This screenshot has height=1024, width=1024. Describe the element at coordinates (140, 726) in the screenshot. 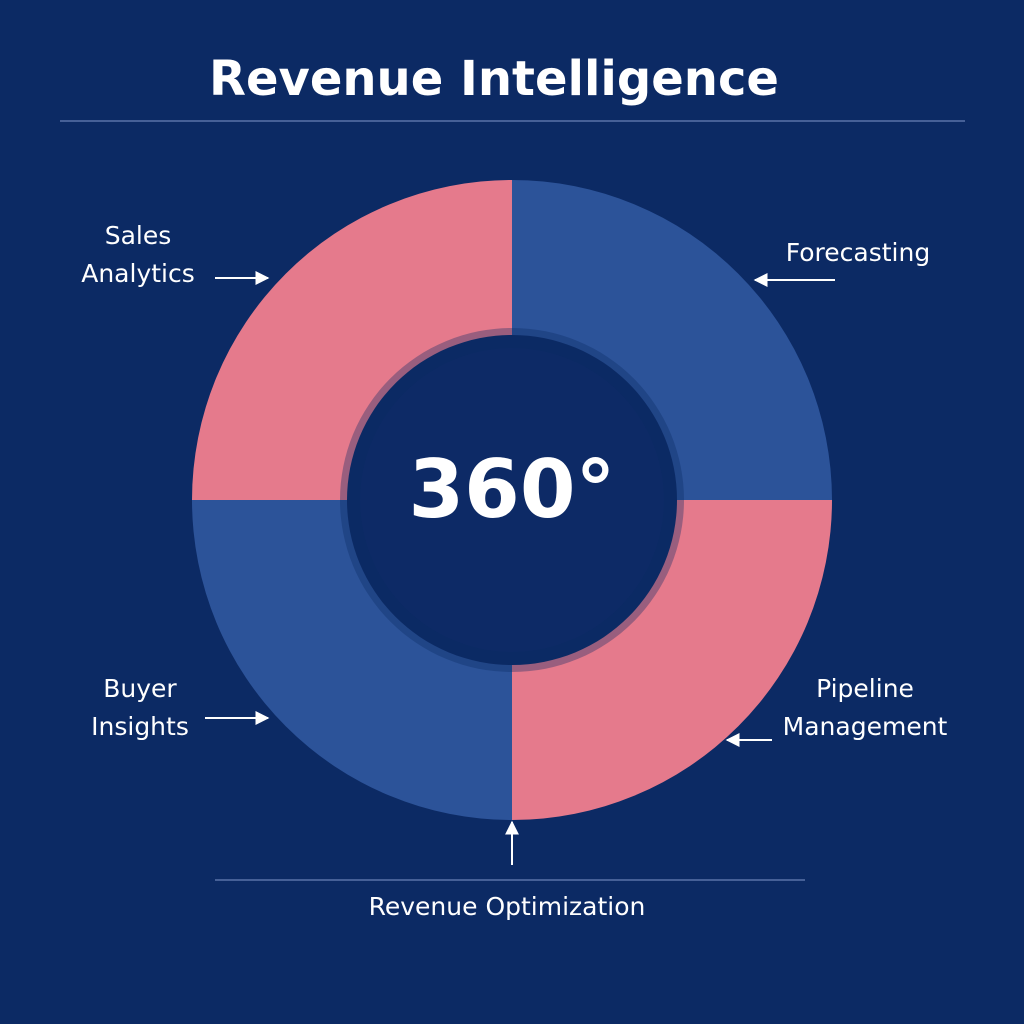

I see `node-label: Insights` at that location.